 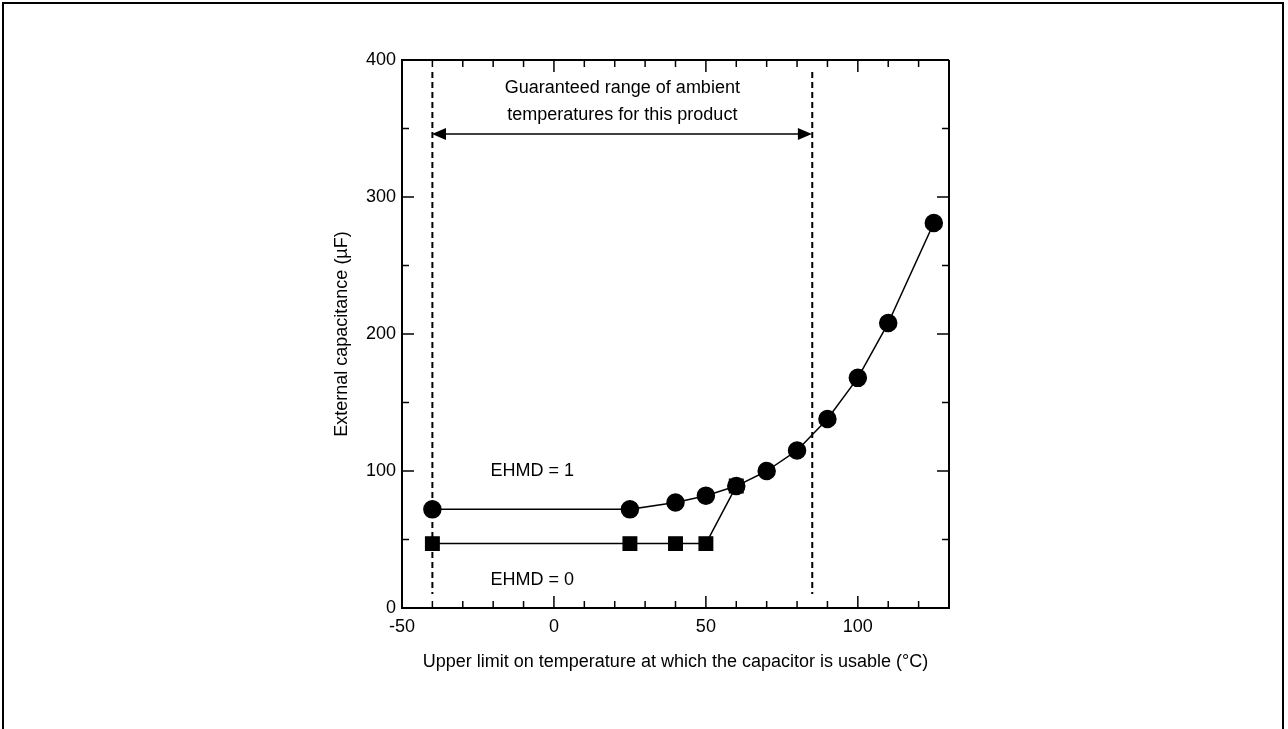 What do you see at coordinates (390, 606) in the screenshot?
I see `y-tick-label: 0` at bounding box center [390, 606].